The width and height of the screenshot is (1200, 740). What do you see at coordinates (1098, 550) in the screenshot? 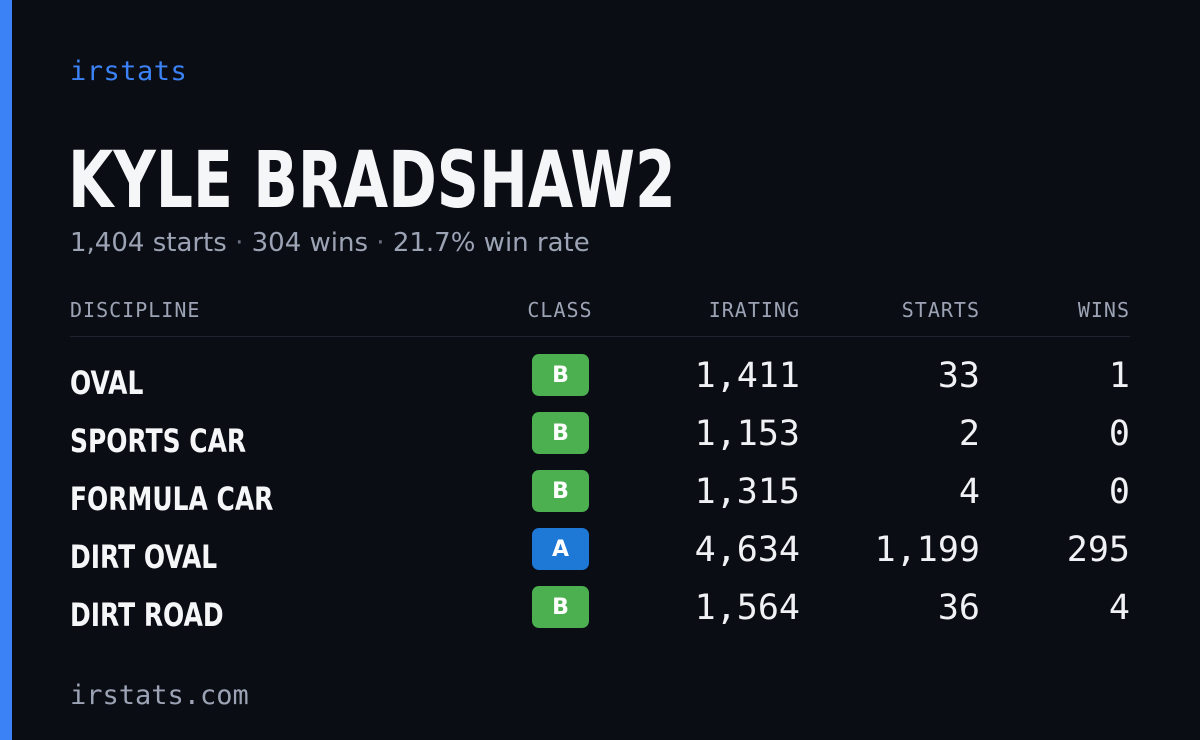
I see `wins-value: 295` at bounding box center [1098, 550].